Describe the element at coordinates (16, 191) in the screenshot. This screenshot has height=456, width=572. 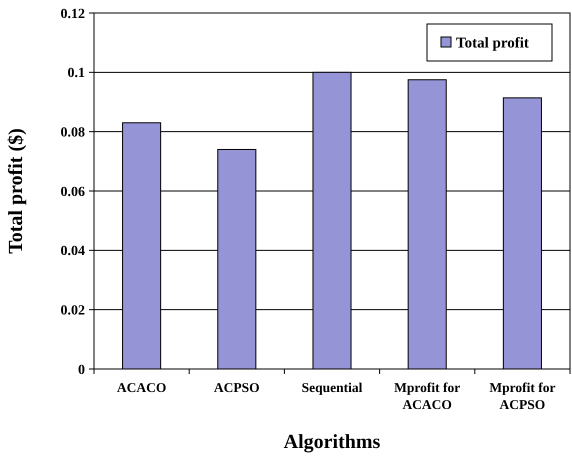
I see `y-axis-title: Total profit ($)` at that location.